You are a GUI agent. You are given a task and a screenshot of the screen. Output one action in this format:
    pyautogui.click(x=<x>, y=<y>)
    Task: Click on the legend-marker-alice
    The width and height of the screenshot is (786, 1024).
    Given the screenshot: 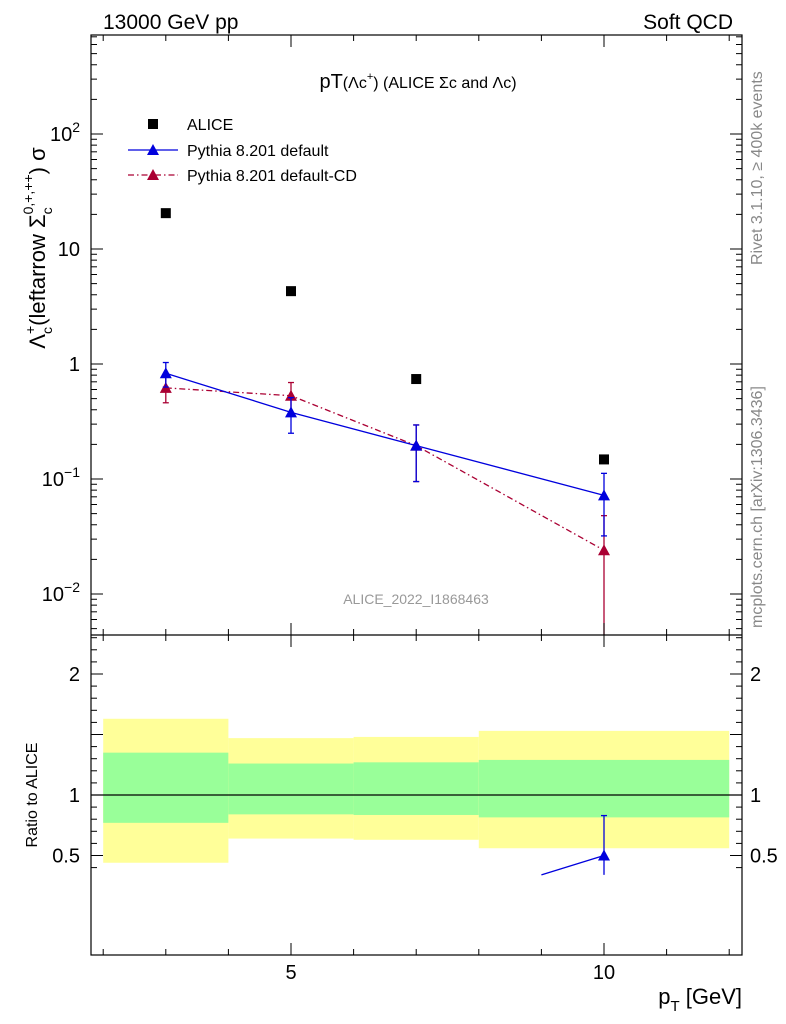 What is the action you would take?
    pyautogui.click(x=153, y=124)
    